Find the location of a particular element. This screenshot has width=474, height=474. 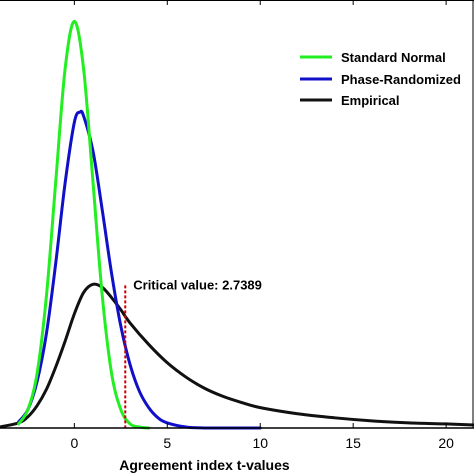

x-tick-label: 10 is located at coordinates (260, 443).